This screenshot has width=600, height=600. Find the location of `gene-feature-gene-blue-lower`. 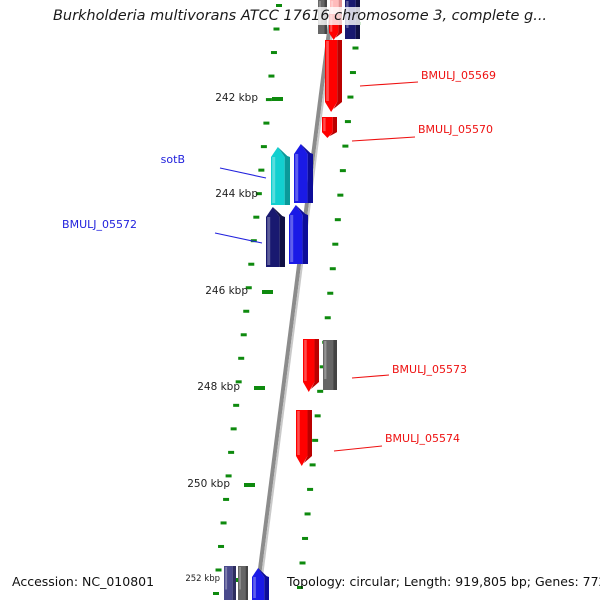

gene-feature-gene-blue-lower is located at coordinates (298, 234).